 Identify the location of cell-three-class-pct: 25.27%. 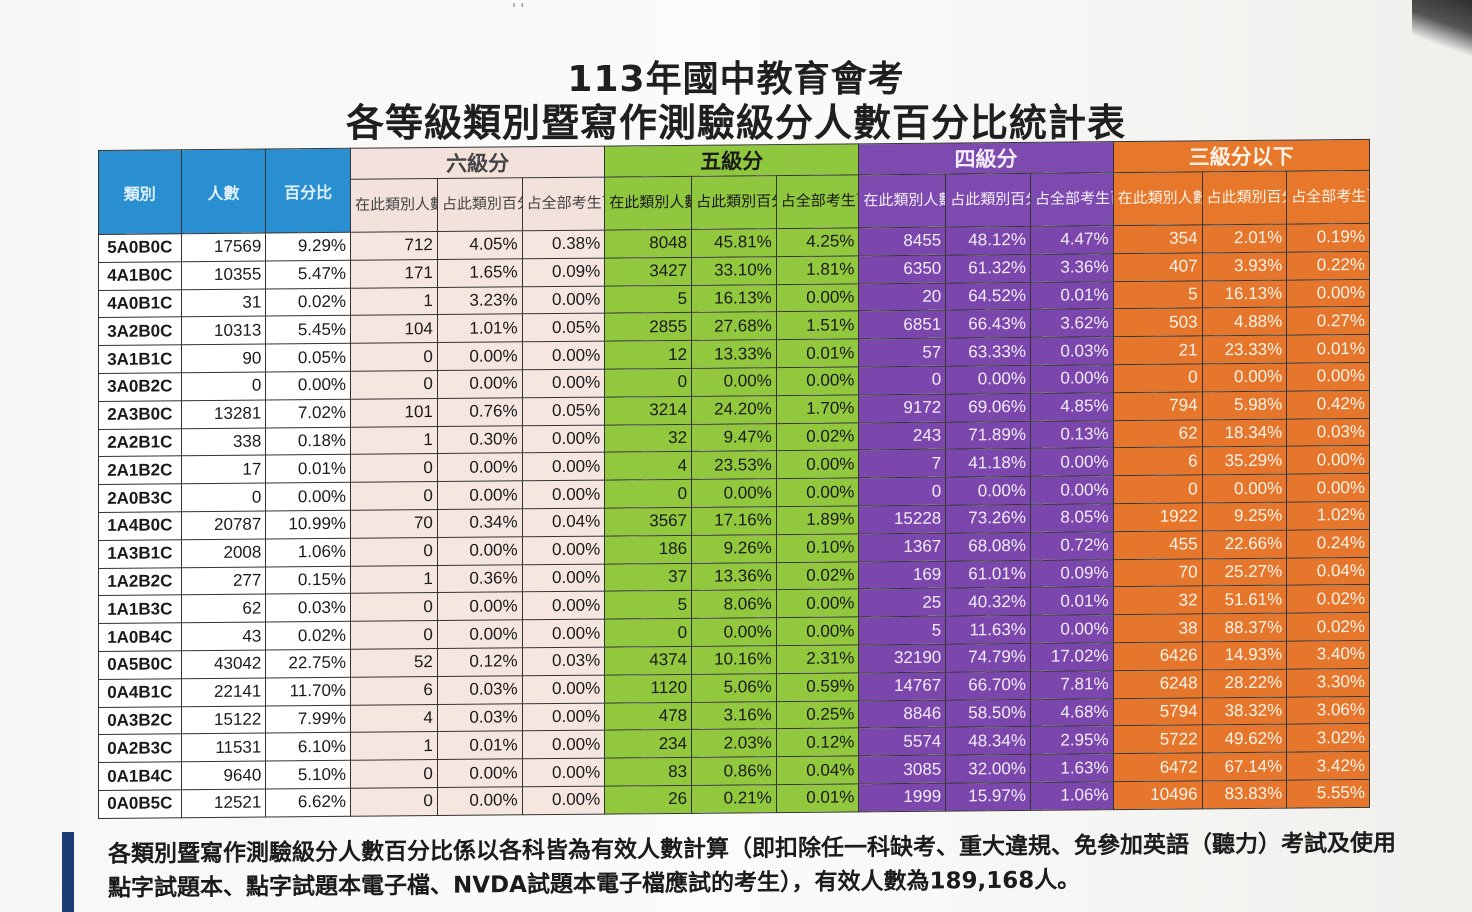
(1244, 572).